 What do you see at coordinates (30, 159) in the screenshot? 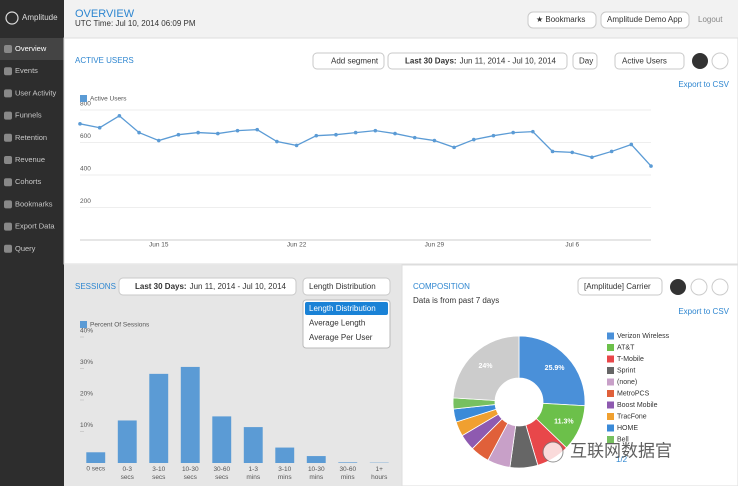
I see `nav-item: Revenue` at bounding box center [30, 159].